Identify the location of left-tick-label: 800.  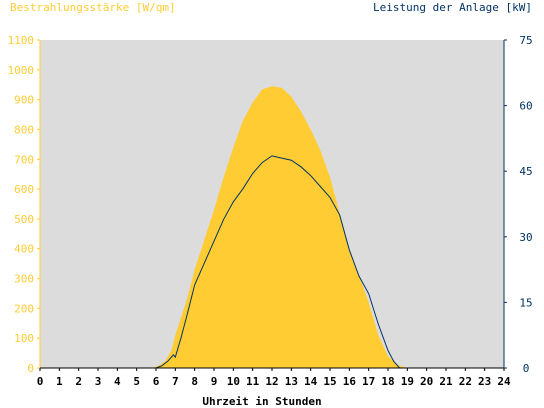
(24, 129).